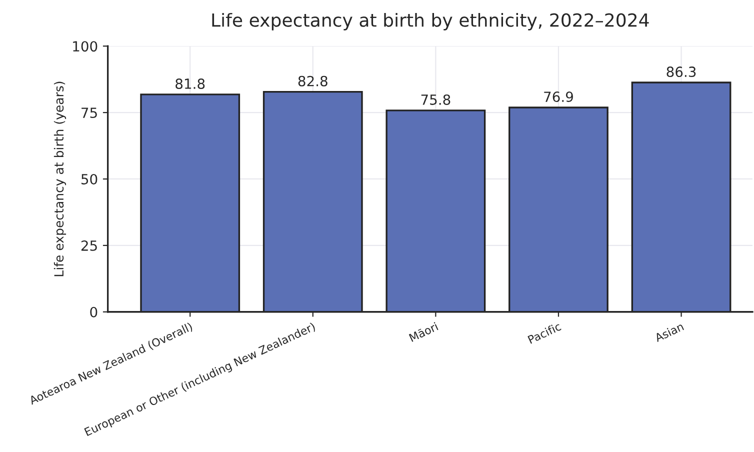 The width and height of the screenshot is (754, 452). What do you see at coordinates (681, 72) in the screenshot?
I see `data-label: 86.3` at bounding box center [681, 72].